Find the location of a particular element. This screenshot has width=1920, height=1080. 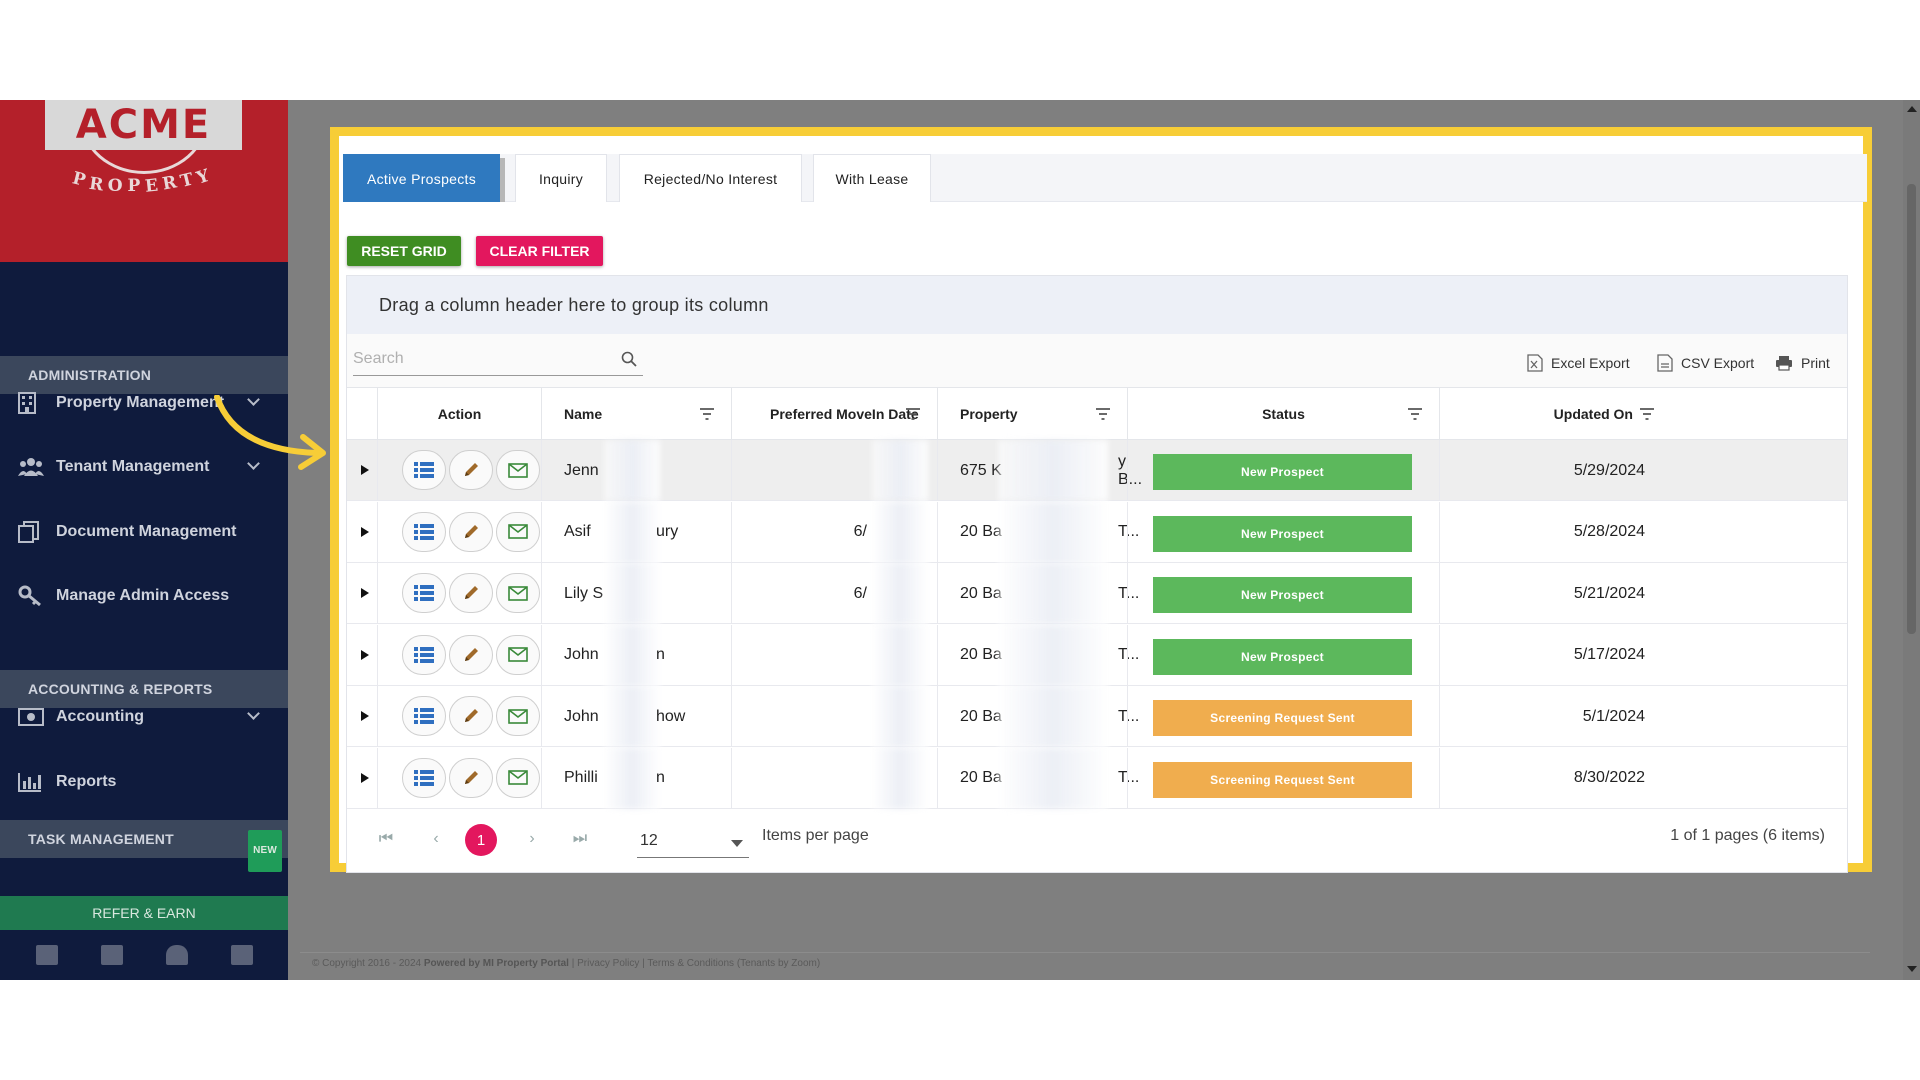

sidebar-item-accounting: Accounting is located at coordinates (144, 717).